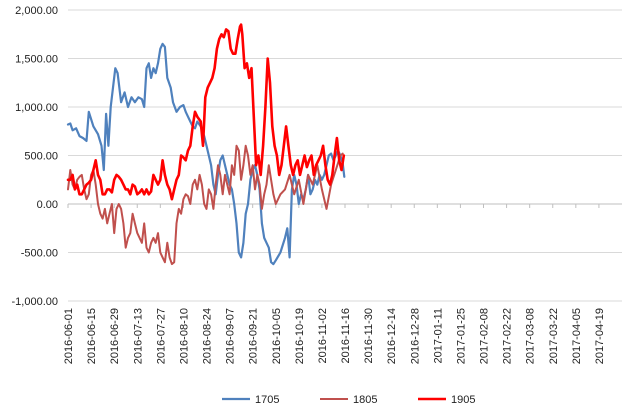  I want to click on x-tick-label: 2016-10-19, so click(300, 336).